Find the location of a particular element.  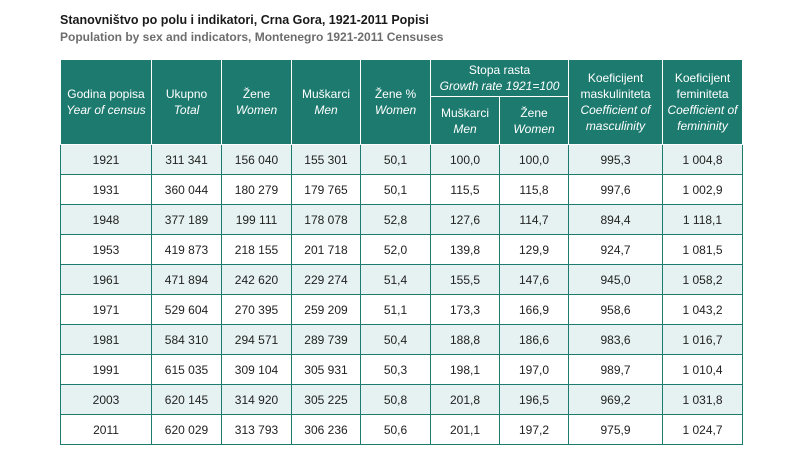

cell-growth-women: 129,9 is located at coordinates (534, 249).